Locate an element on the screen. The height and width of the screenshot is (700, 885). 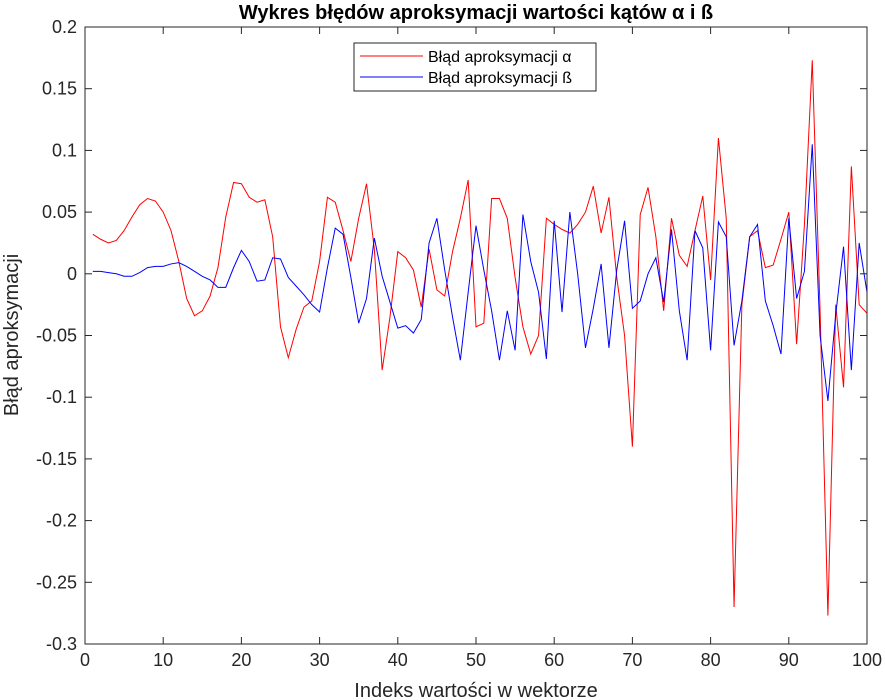
y-tick-label: -0.3 is located at coordinates (61, 644).